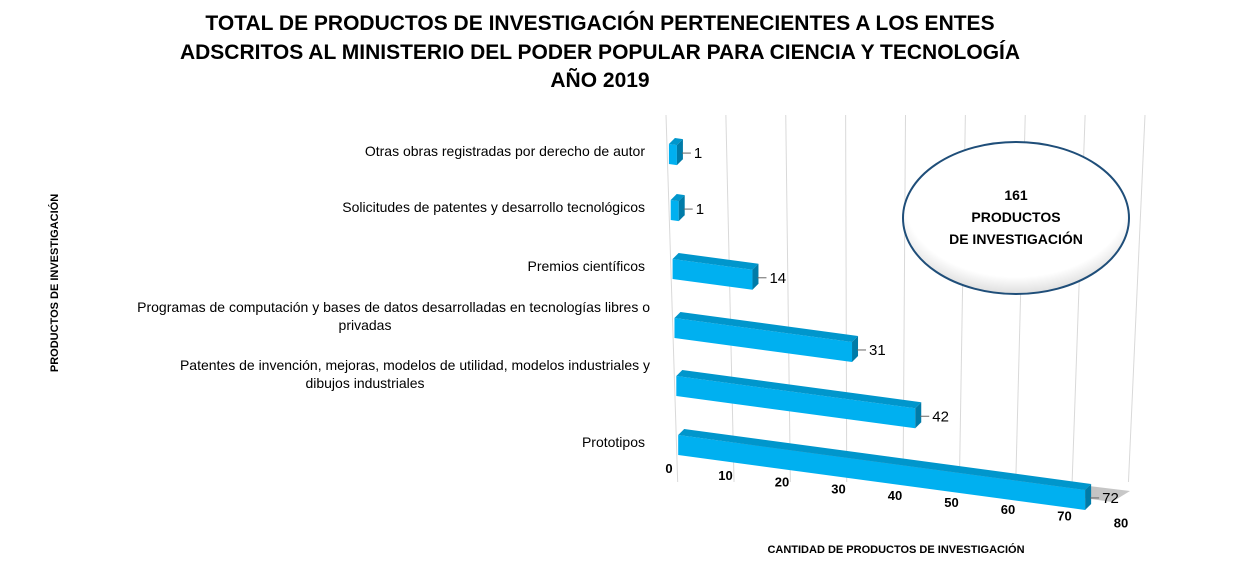 Image resolution: width=1245 pixels, height=574 pixels. What do you see at coordinates (1016, 195) in the screenshot?
I see `total-annotation-line-1: 161` at bounding box center [1016, 195].